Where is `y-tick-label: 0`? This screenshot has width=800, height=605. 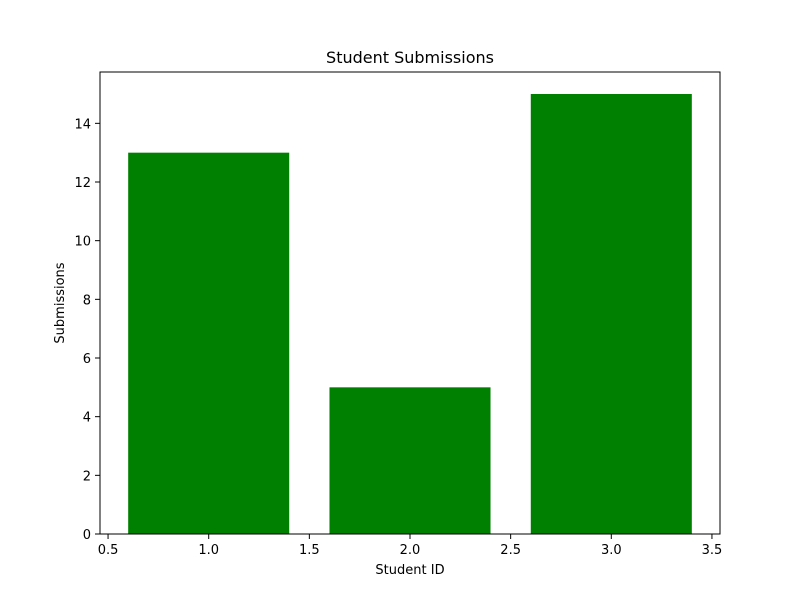 y-tick-label: 0 is located at coordinates (87, 535).